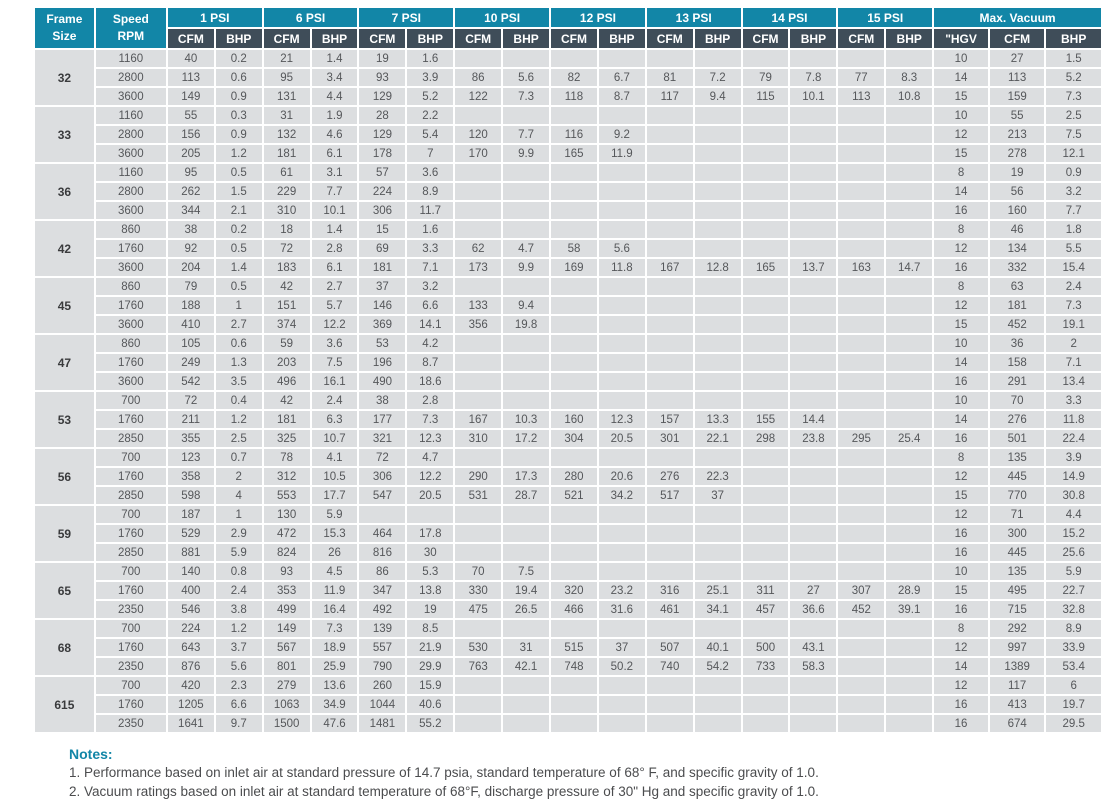  What do you see at coordinates (568, 419) in the screenshot?
I see `table-row: 53 700 72 0.4 42 2.4 38 2.8 10 70 3.3` at bounding box center [568, 419].